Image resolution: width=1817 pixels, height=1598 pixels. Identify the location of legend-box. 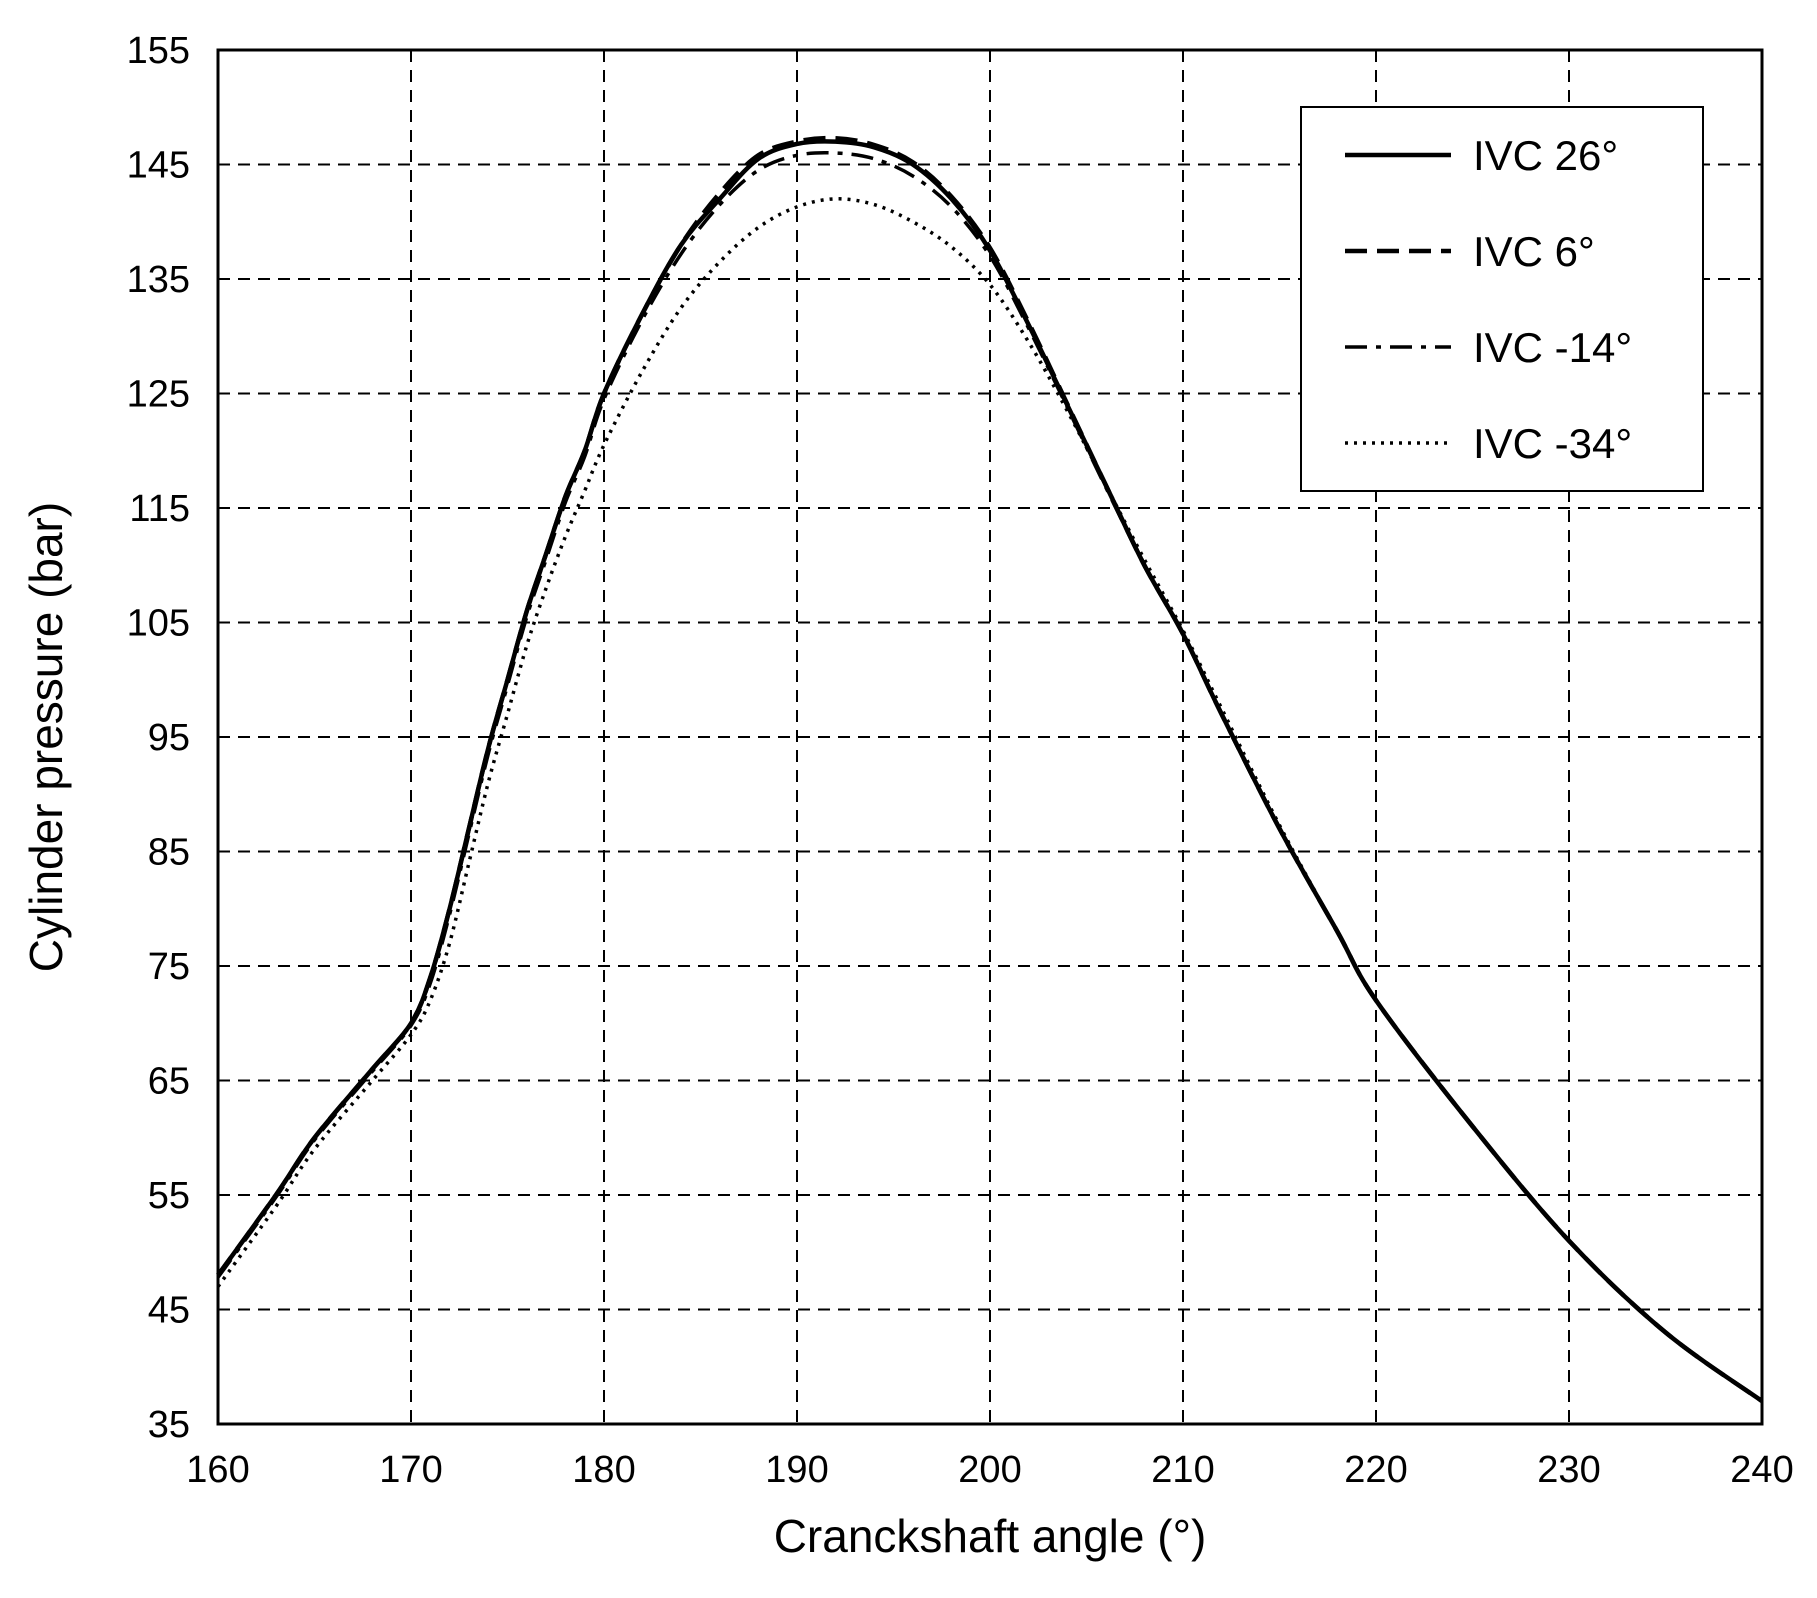
(1502, 299).